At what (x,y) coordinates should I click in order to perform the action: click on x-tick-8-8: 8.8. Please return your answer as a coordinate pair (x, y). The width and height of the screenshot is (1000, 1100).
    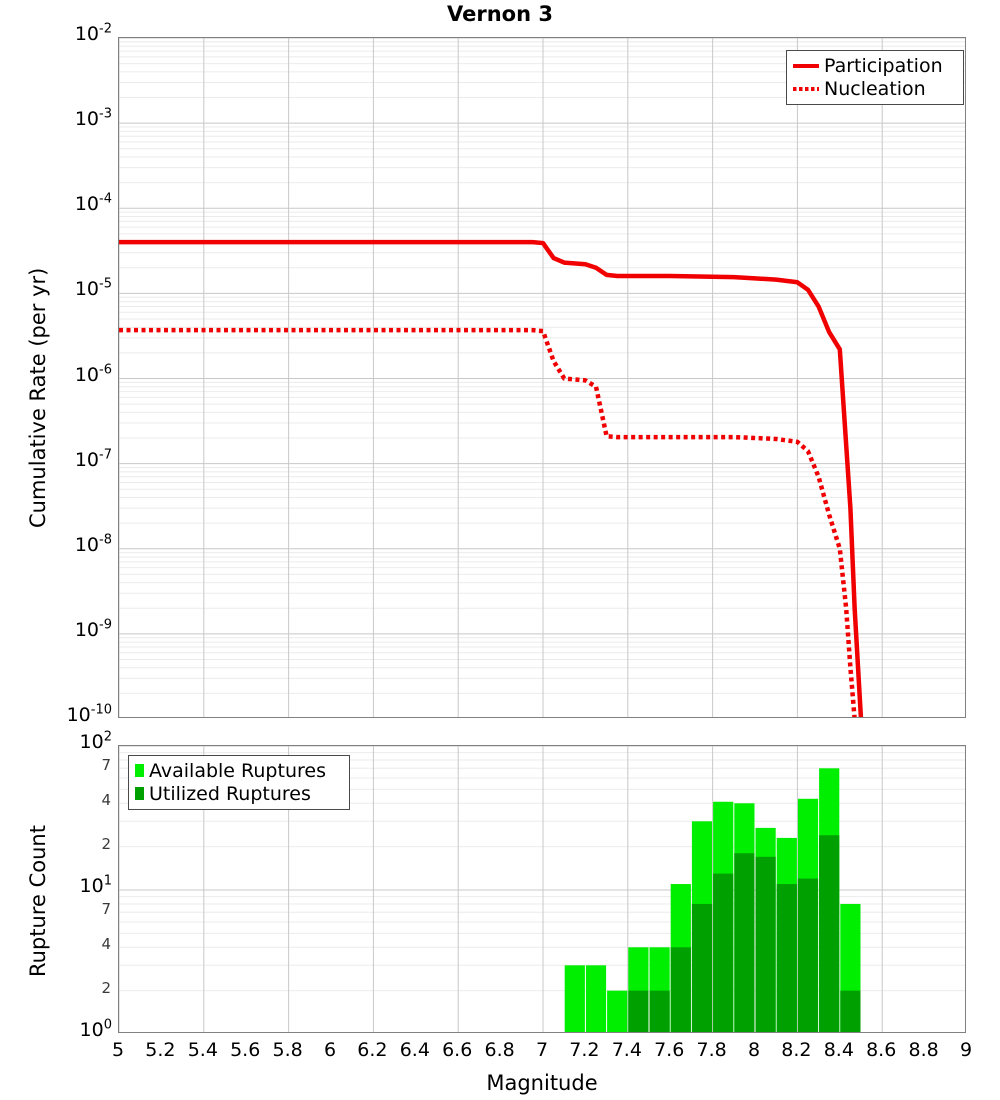
    Looking at the image, I should click on (923, 1050).